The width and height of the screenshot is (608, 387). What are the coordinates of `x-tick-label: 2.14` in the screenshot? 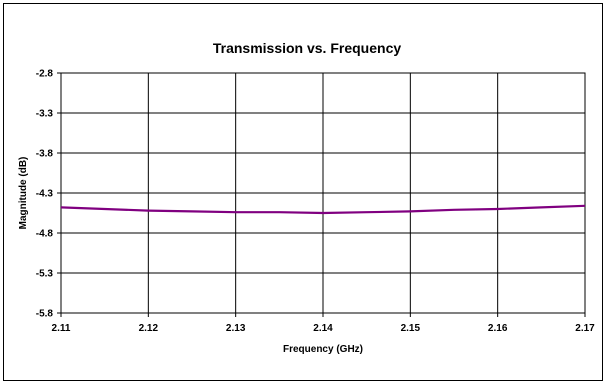 It's located at (323, 328).